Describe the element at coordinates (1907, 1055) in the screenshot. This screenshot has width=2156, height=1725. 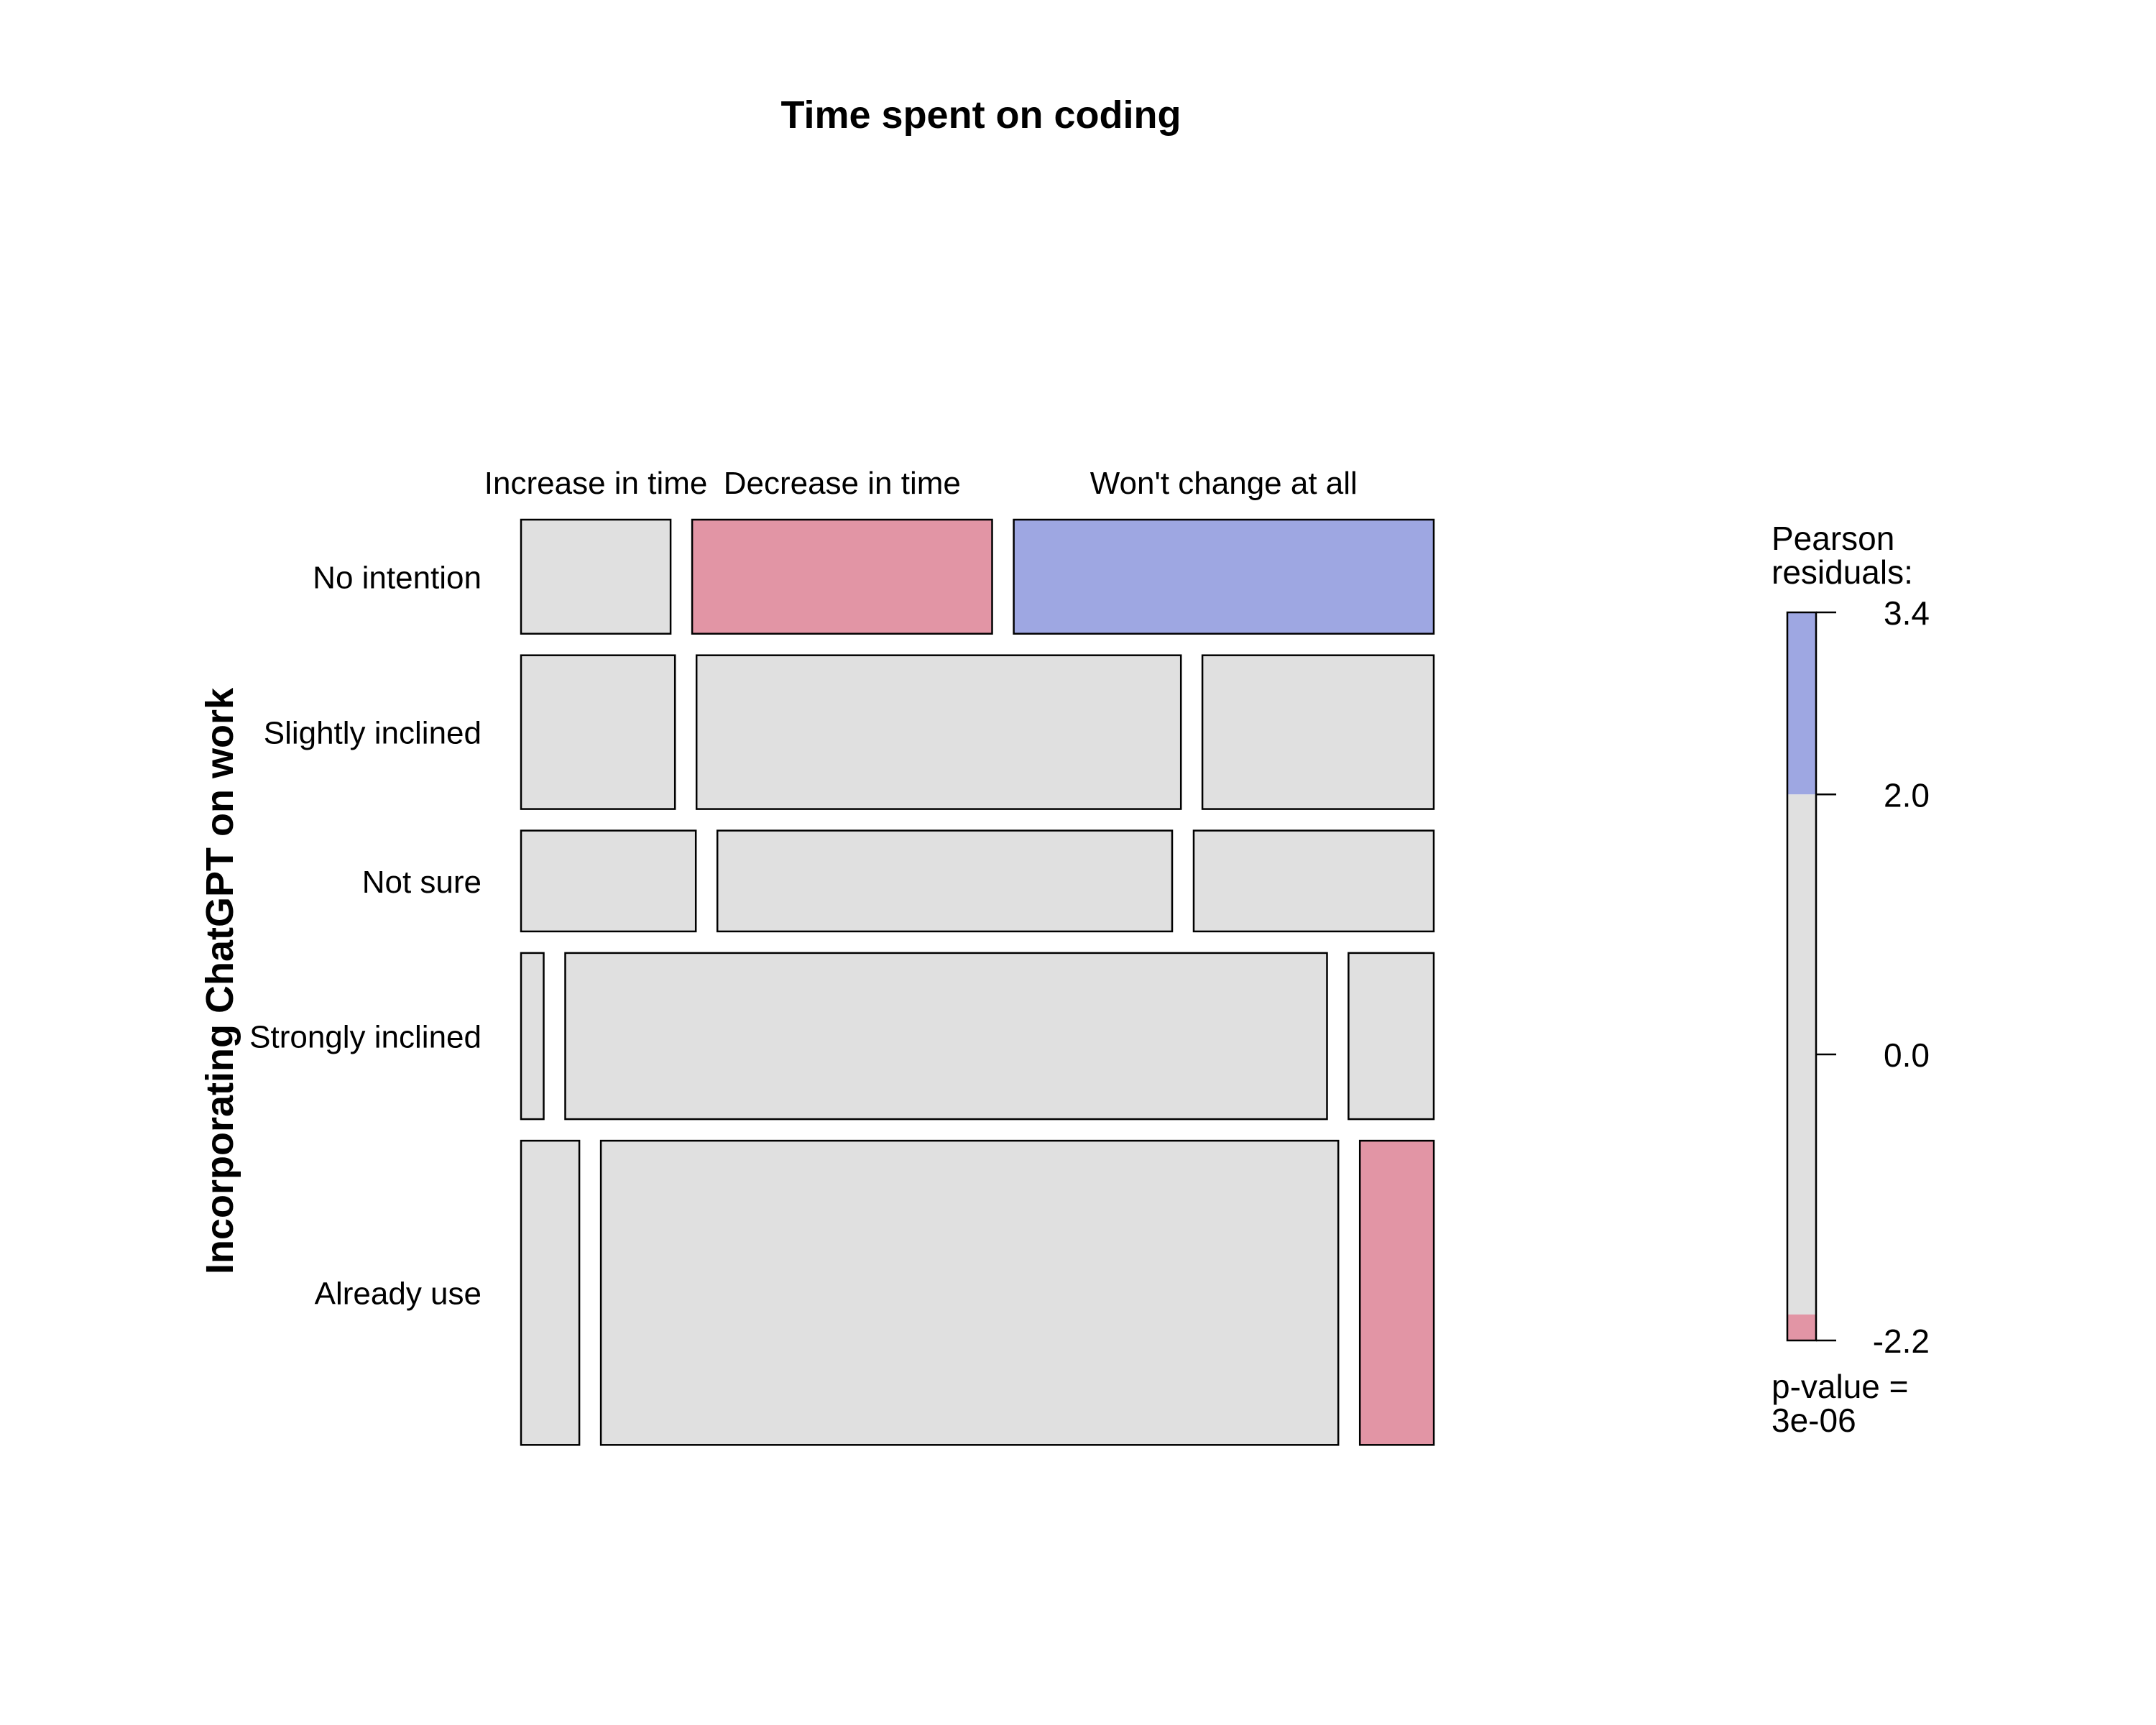
I see `legend-tick-label: 0.0` at that location.